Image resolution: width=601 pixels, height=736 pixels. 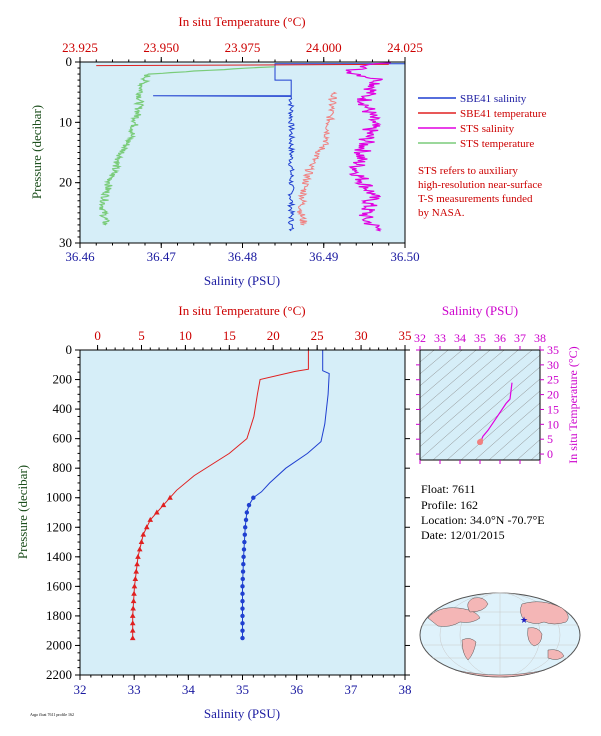 I want to click on top-temp-tick-label: 24.025, so click(x=405, y=47).